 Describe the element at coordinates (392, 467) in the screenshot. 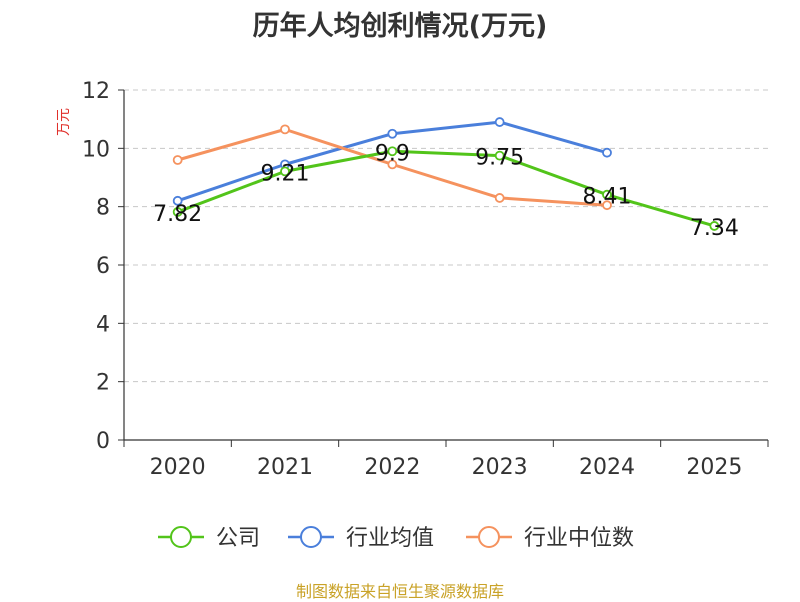

I see `x-tick-label: 2022` at that location.